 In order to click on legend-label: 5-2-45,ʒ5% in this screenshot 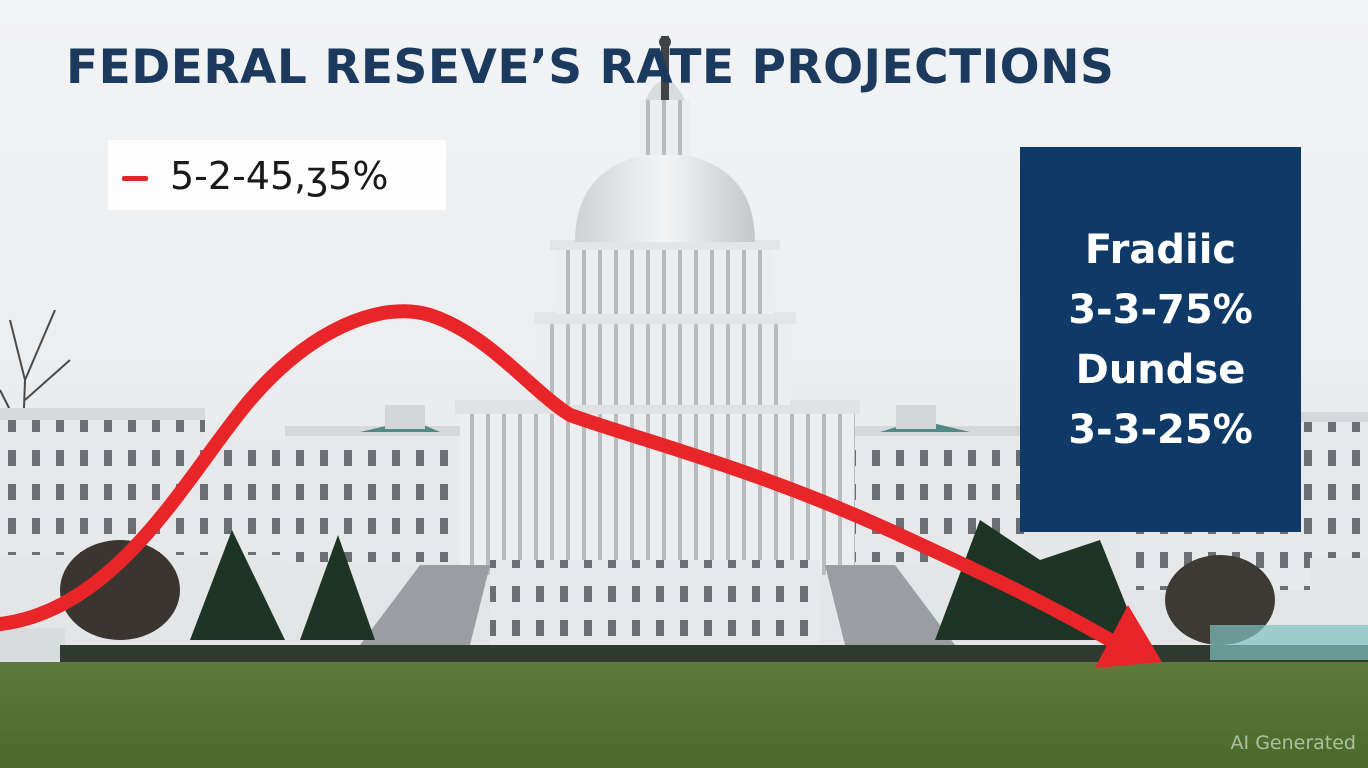, I will do `click(279, 176)`.